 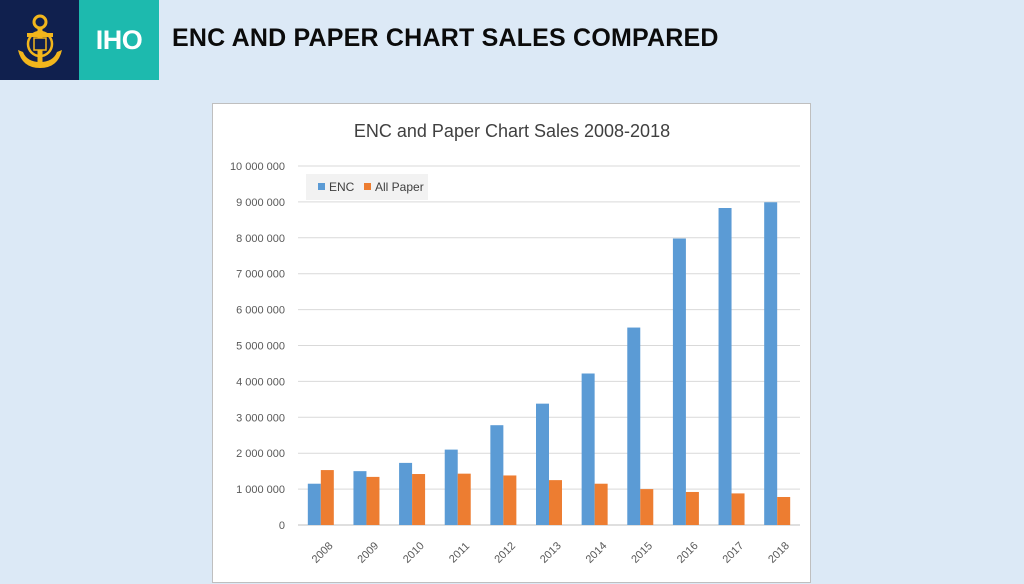 I want to click on x-tick-label: 2010, so click(x=414, y=553).